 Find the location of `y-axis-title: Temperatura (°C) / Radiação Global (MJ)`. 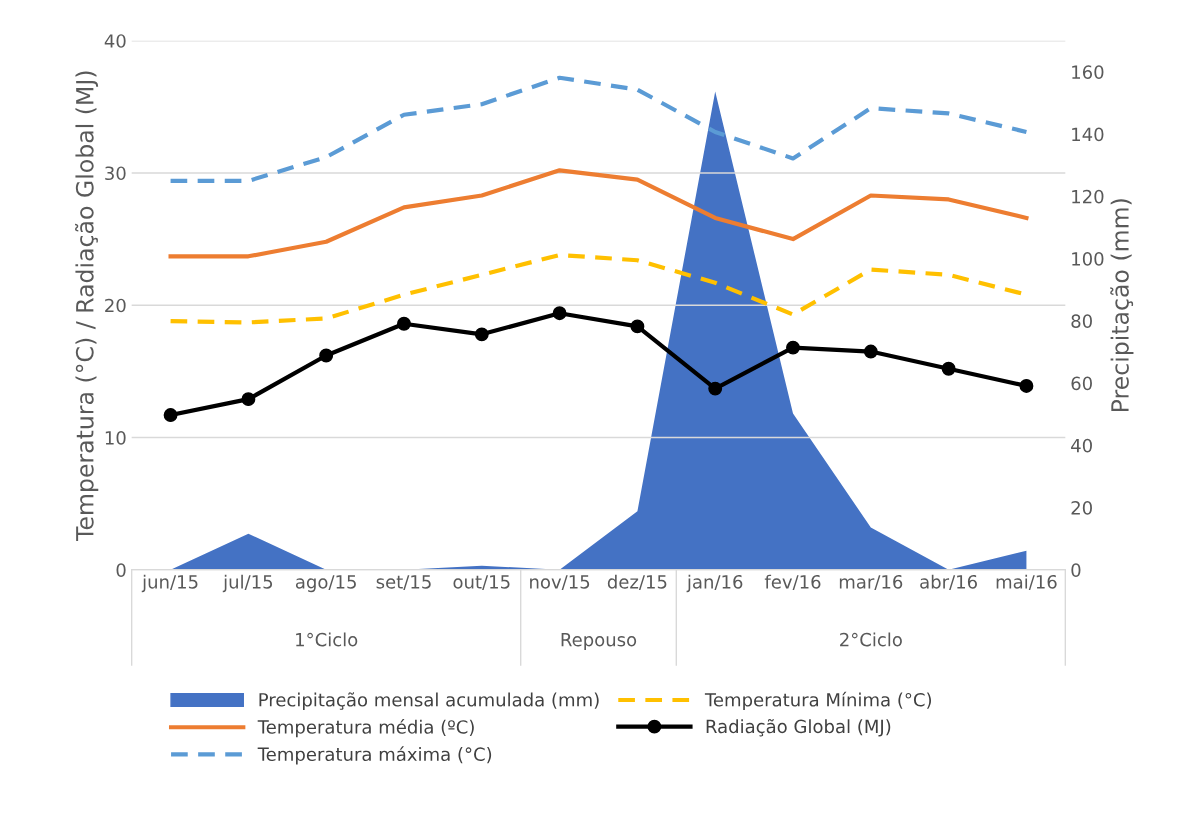

y-axis-title: Temperatura (°C) / Radiação Global (MJ) is located at coordinates (87, 306).